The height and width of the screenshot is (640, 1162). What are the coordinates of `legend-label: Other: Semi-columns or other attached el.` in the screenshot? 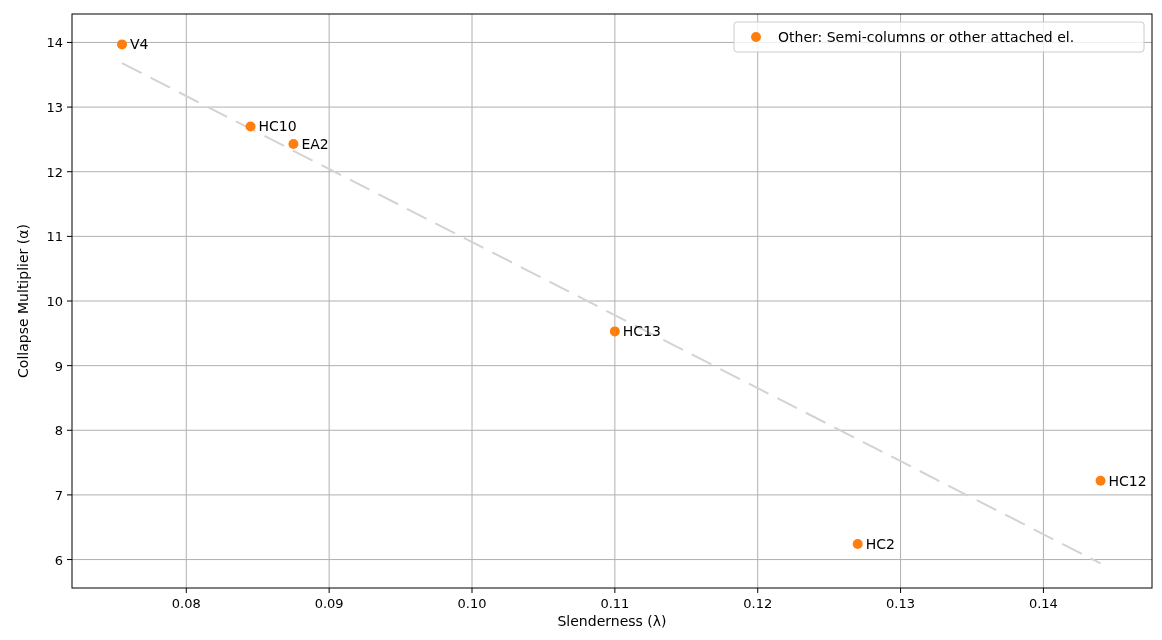 It's located at (926, 37).